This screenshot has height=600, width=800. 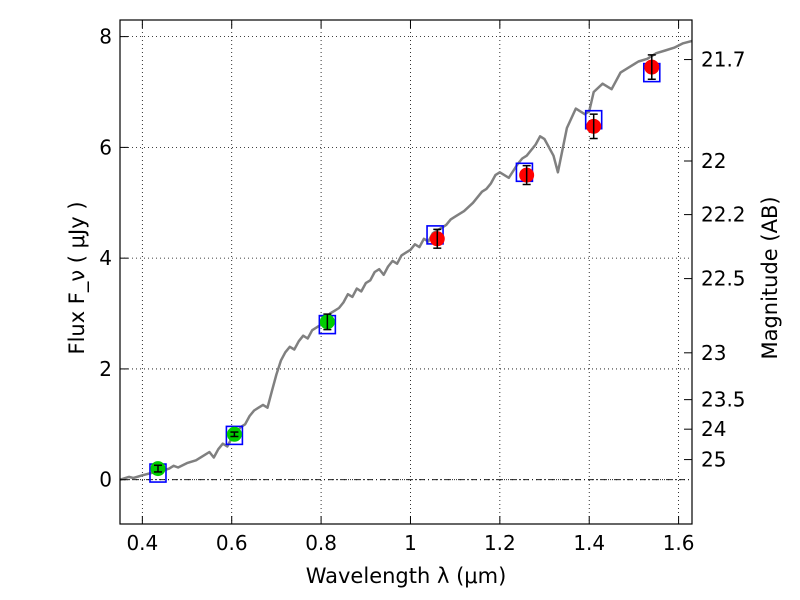 What do you see at coordinates (321, 543) in the screenshot?
I see `x-tick-label: 0.8` at bounding box center [321, 543].